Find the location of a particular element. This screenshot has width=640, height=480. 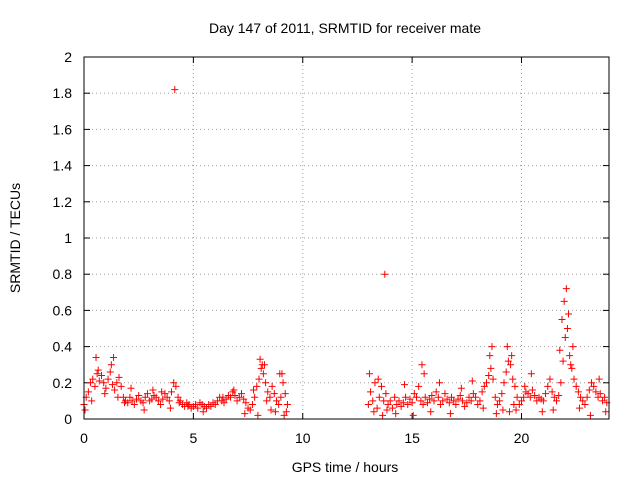

y-tick-label: 0 is located at coordinates (68, 419).